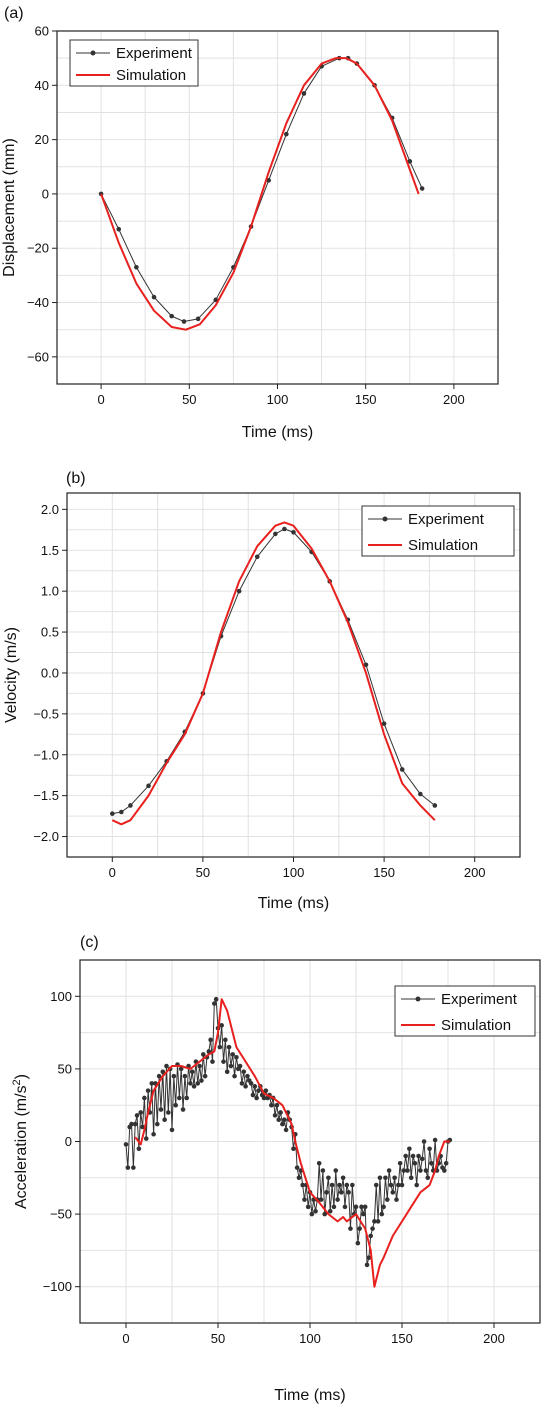 This screenshot has width=550, height=1412. I want to click on y-axis-label: Displacement (mm), so click(9, 207).